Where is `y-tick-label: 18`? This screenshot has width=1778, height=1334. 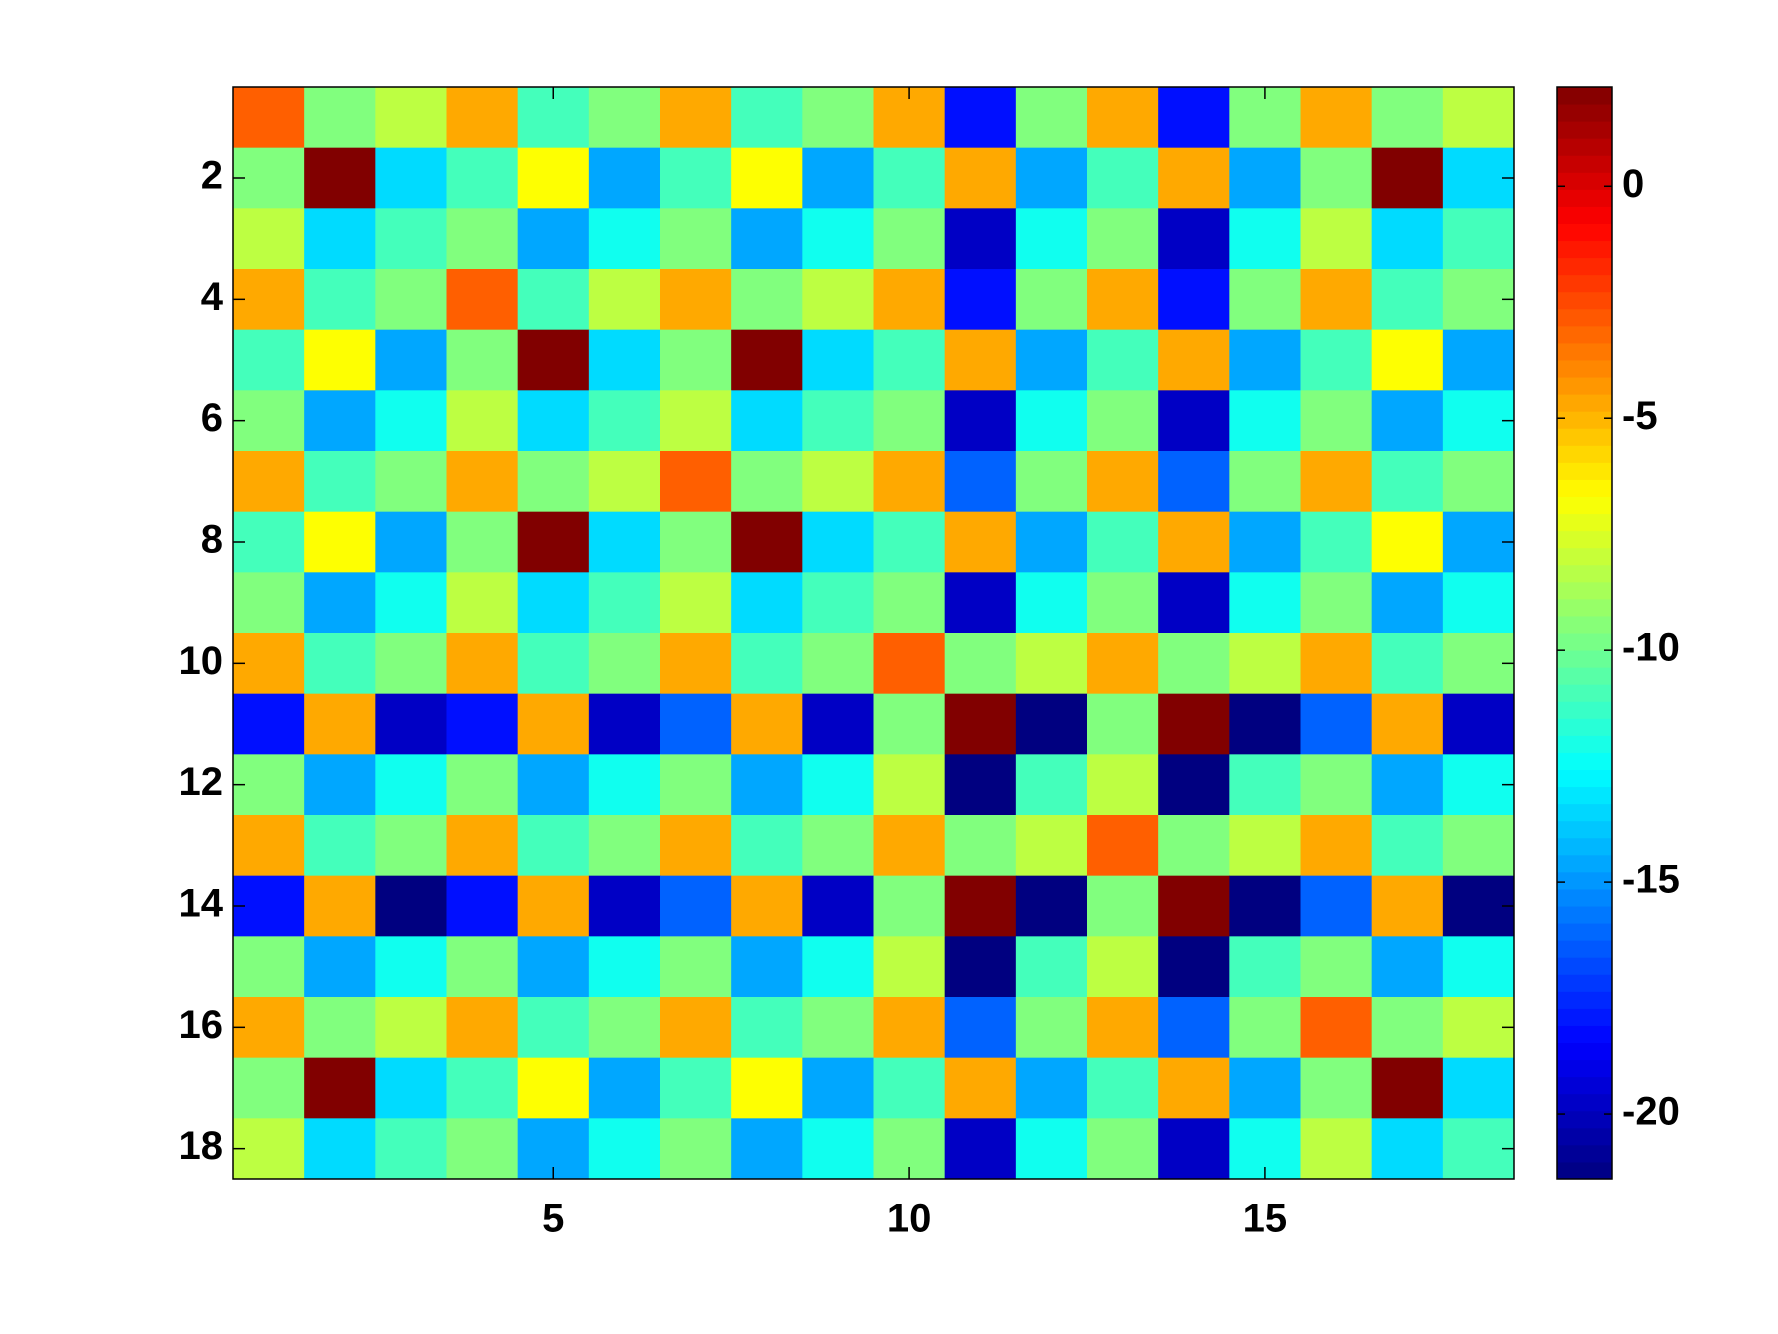 y-tick-label: 18 is located at coordinates (201, 1146).